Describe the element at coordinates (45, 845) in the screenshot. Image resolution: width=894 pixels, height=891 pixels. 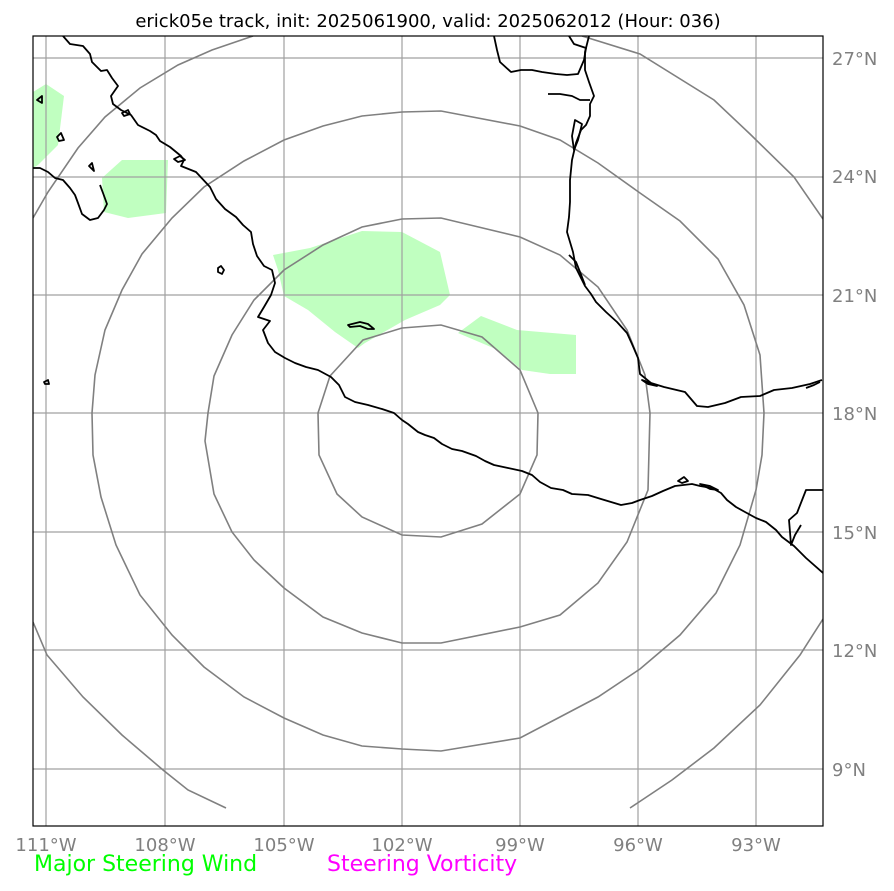
I see `lon-label: 111°W` at that location.